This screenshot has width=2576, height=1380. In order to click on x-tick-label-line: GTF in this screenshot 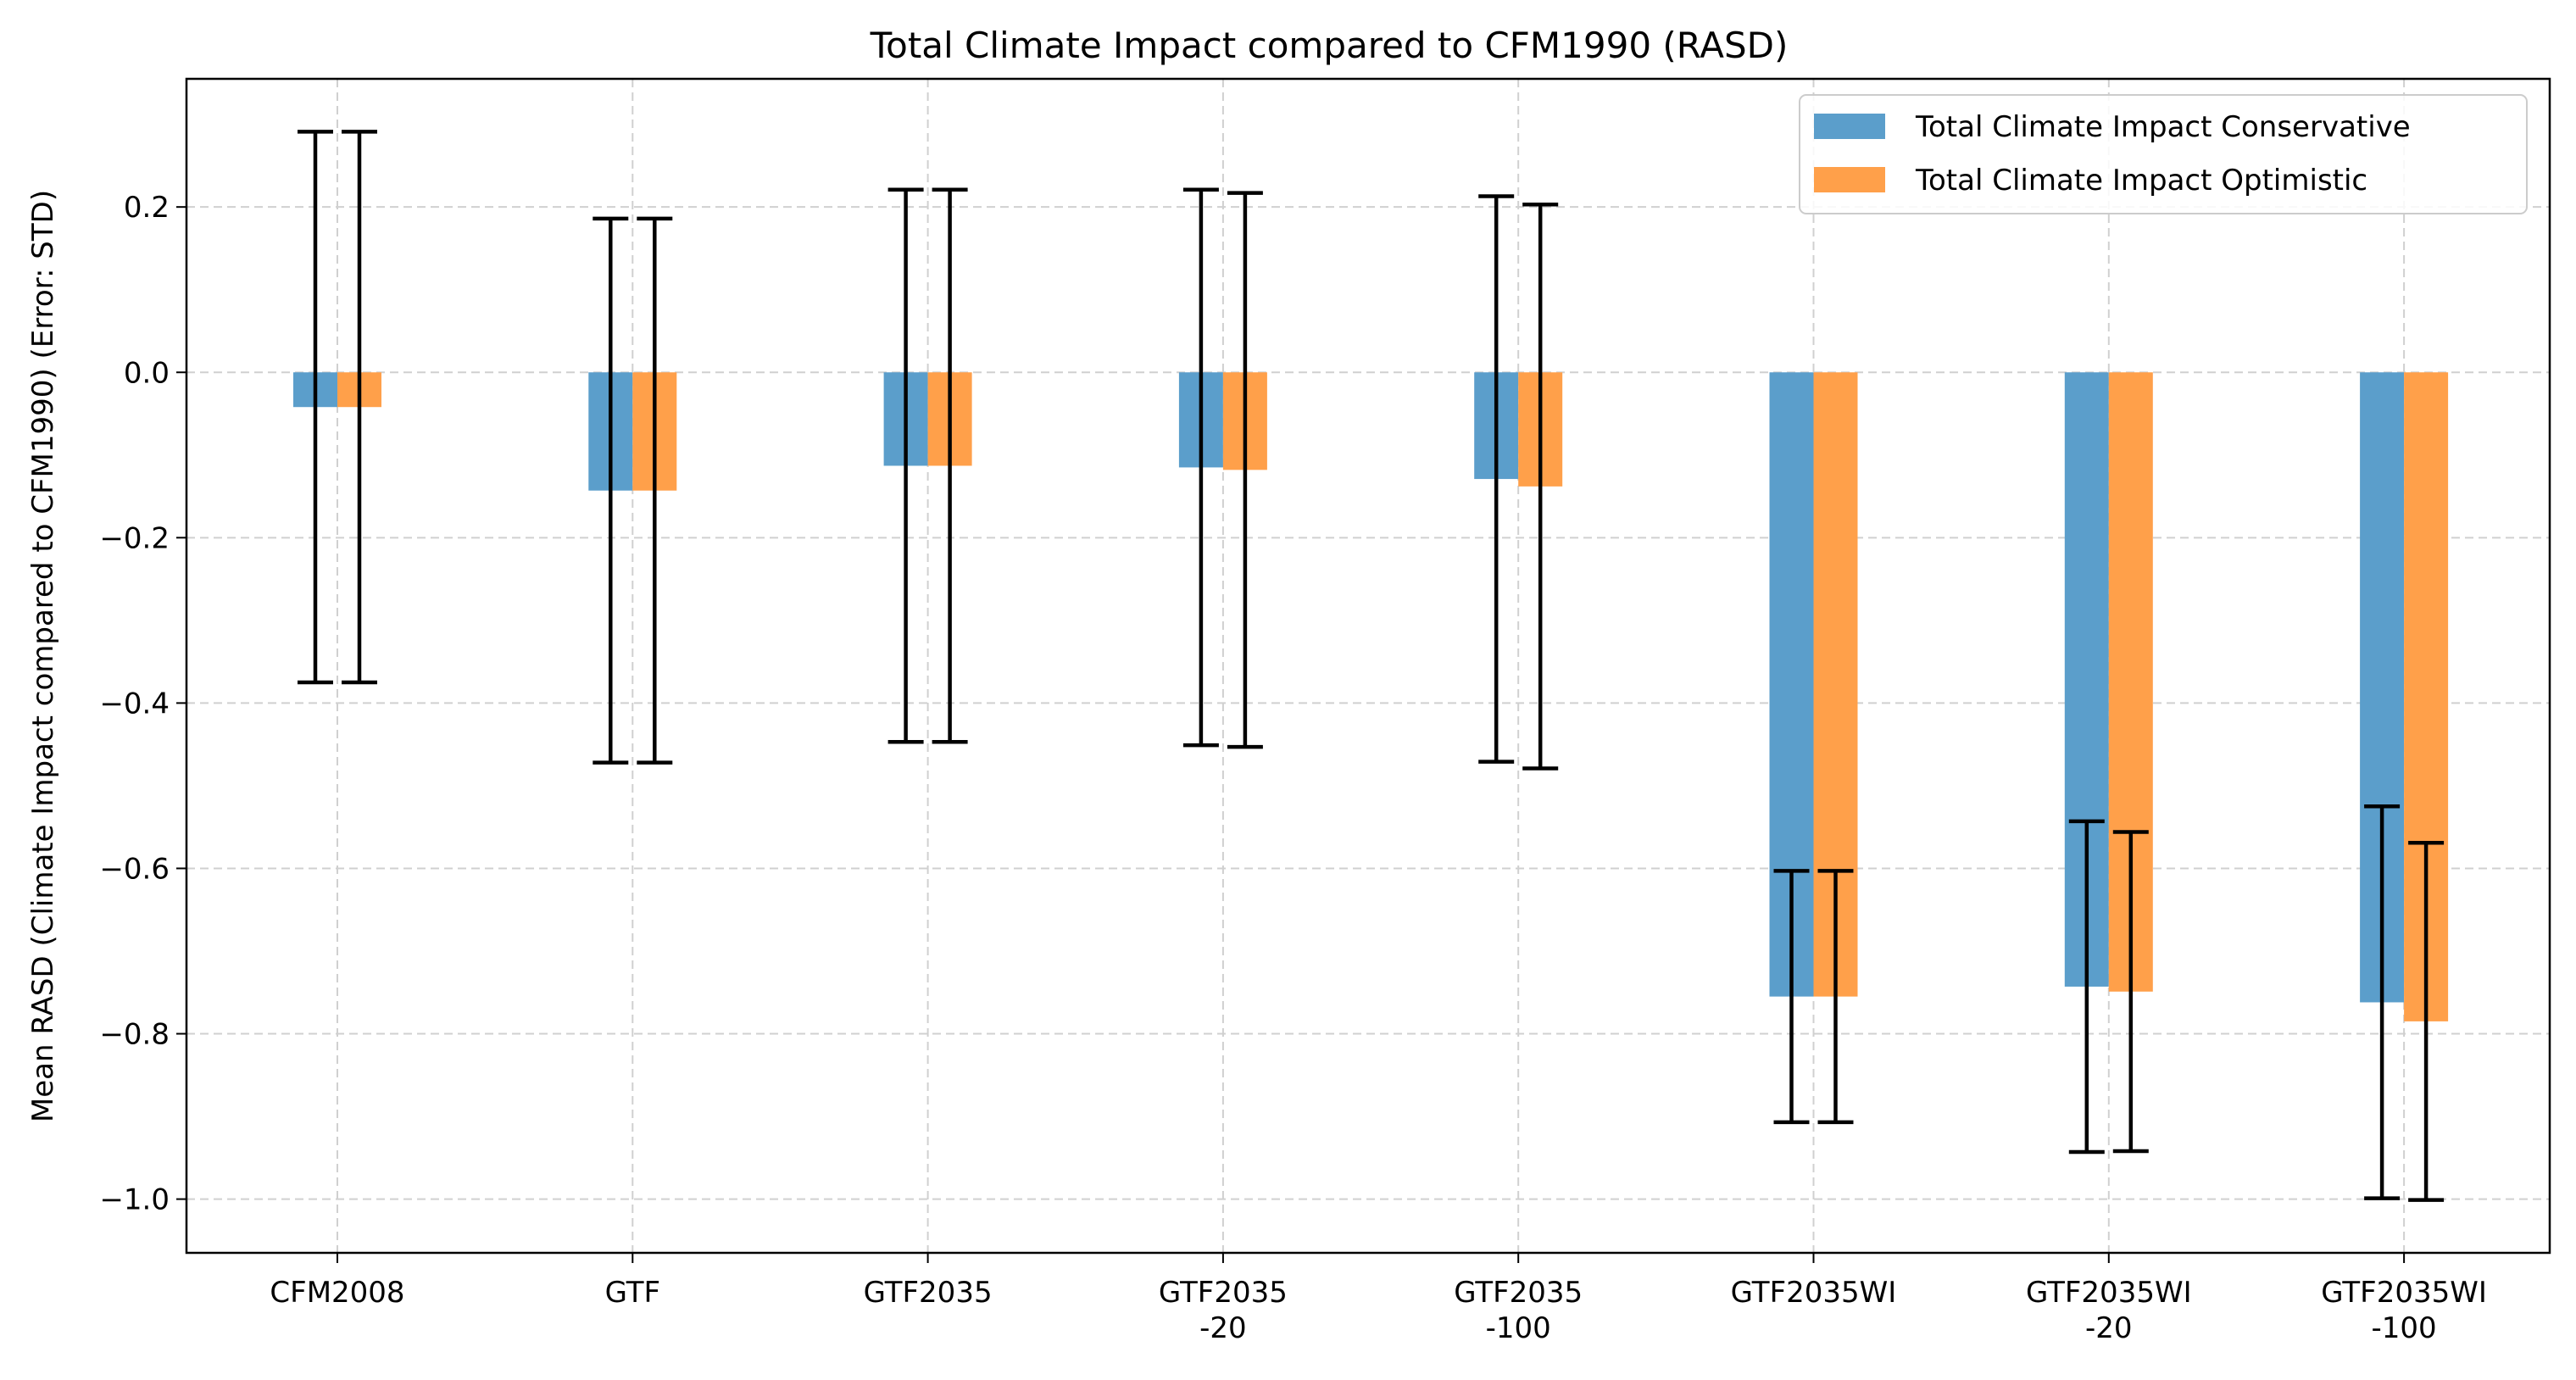, I will do `click(632, 1293)`.